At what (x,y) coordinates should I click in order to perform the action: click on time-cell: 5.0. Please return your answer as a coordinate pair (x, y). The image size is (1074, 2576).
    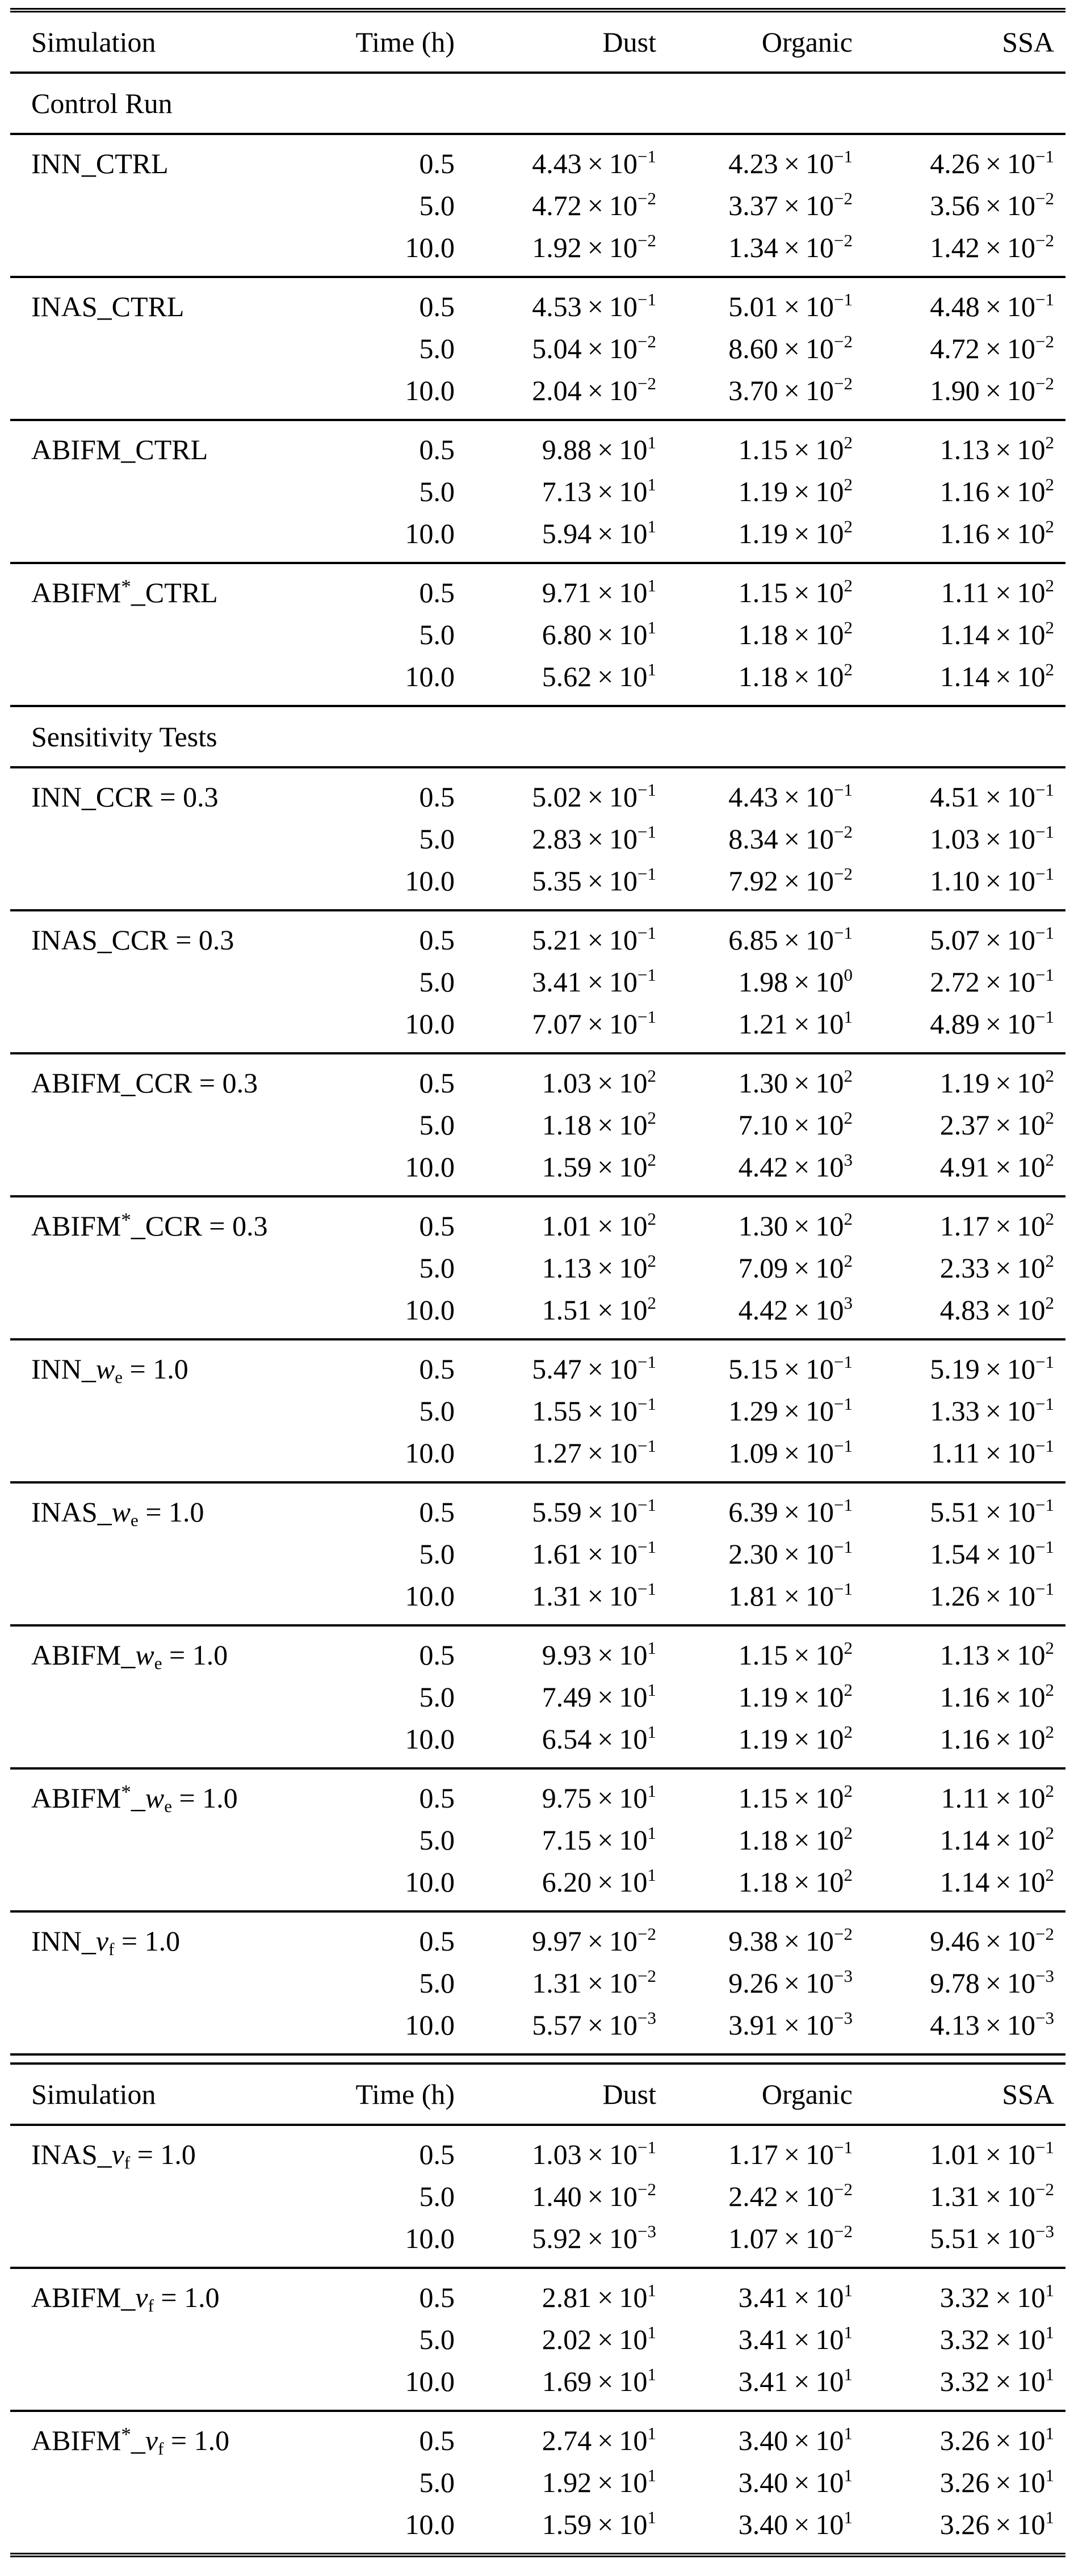
    Looking at the image, I should click on (437, 1697).